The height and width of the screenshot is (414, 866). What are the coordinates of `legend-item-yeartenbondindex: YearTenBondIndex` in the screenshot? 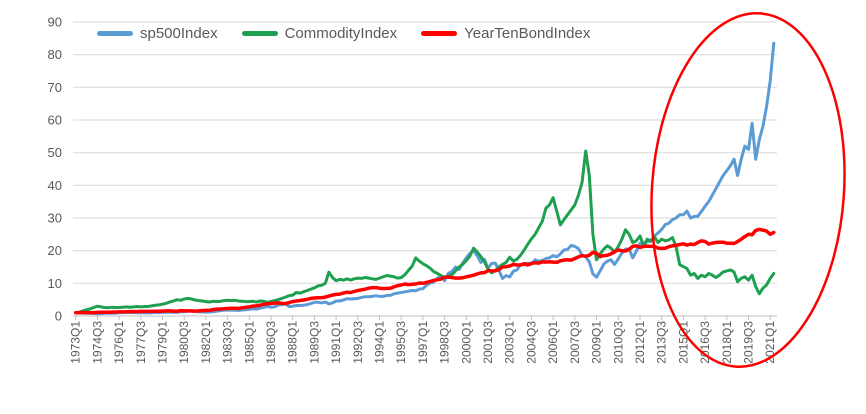 It's located at (505, 33).